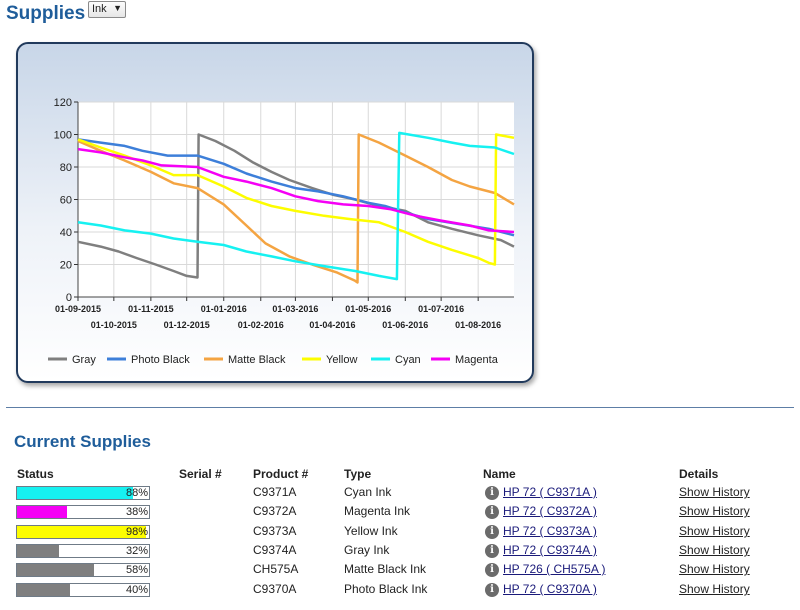 The height and width of the screenshot is (610, 800). What do you see at coordinates (275, 492) in the screenshot?
I see `product-cell: C9371A` at bounding box center [275, 492].